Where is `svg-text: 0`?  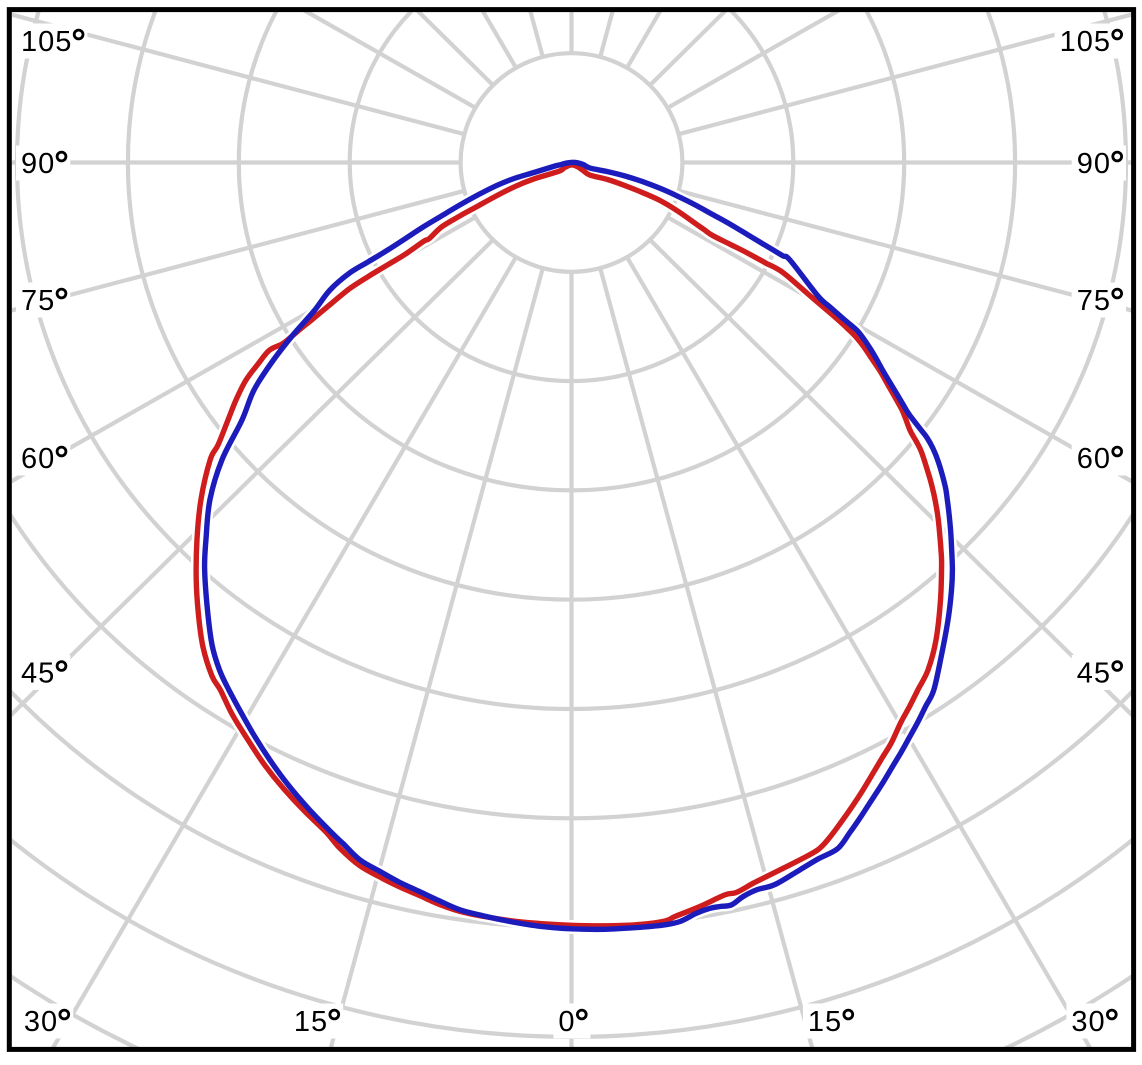 svg-text: 0 is located at coordinates (566, 1022).